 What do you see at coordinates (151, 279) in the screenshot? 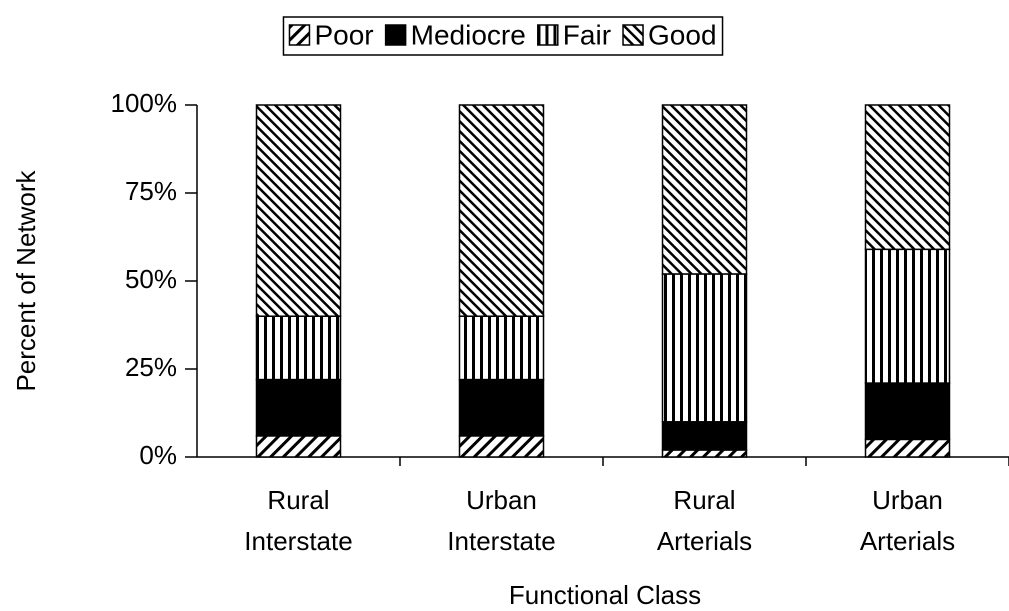
I see `y-tick-label: 50%` at bounding box center [151, 279].